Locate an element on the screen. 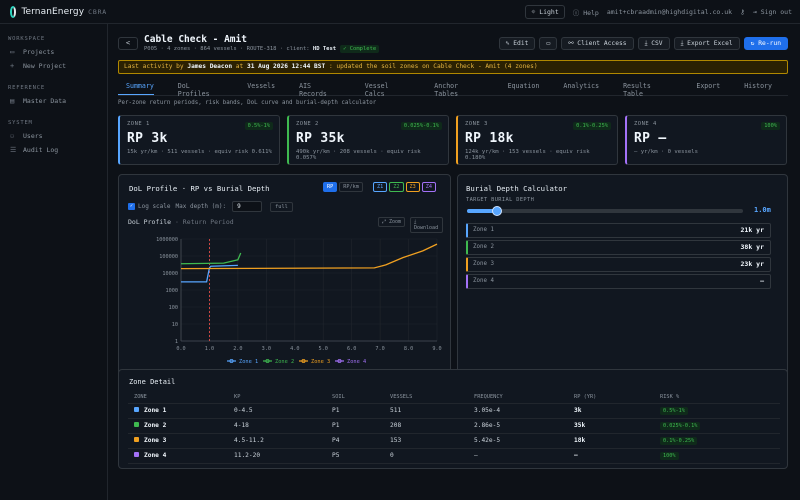 The image size is (800, 500). x-tick-label: 5.0 is located at coordinates (323, 349).